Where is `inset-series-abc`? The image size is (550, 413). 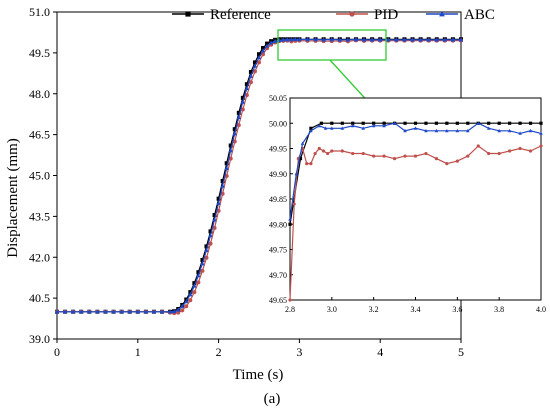
inset-series-abc is located at coordinates (415, 171).